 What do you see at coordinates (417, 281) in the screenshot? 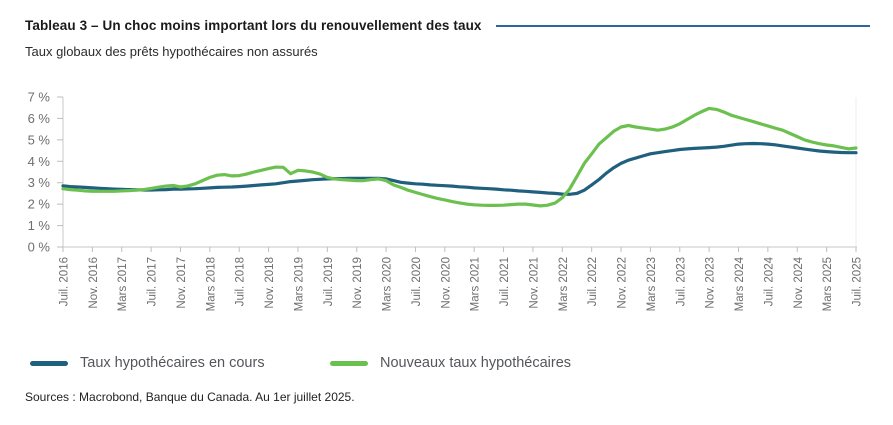
I see `svg-text: Juil. 2020` at bounding box center [417, 281].